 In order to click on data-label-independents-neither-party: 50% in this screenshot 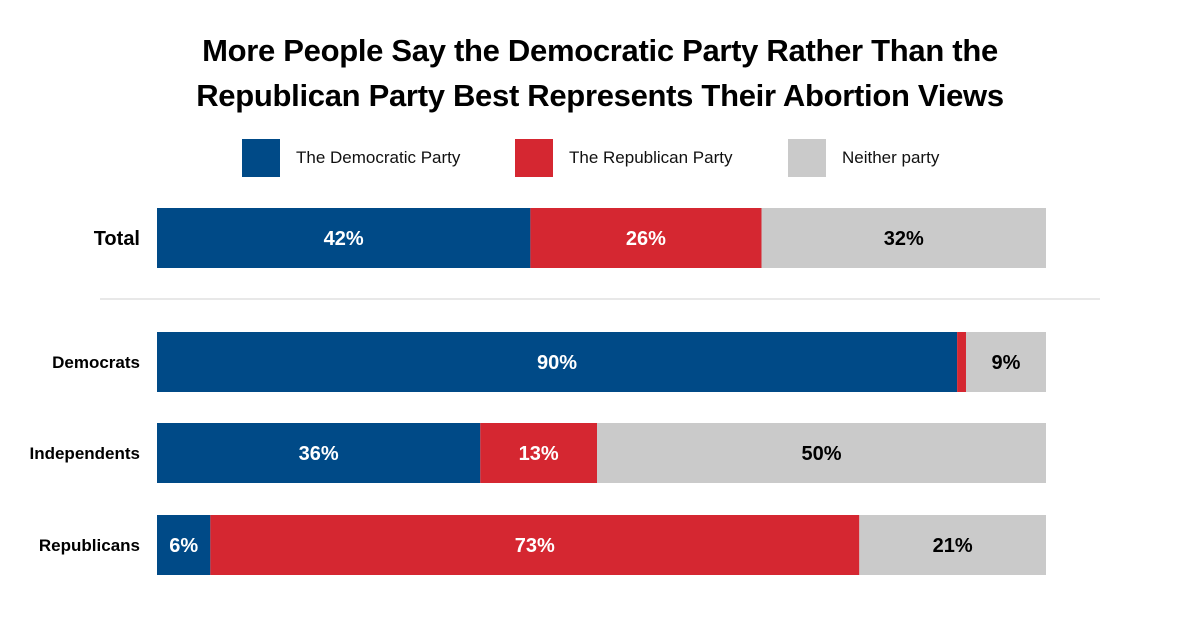, I will do `click(821, 454)`.